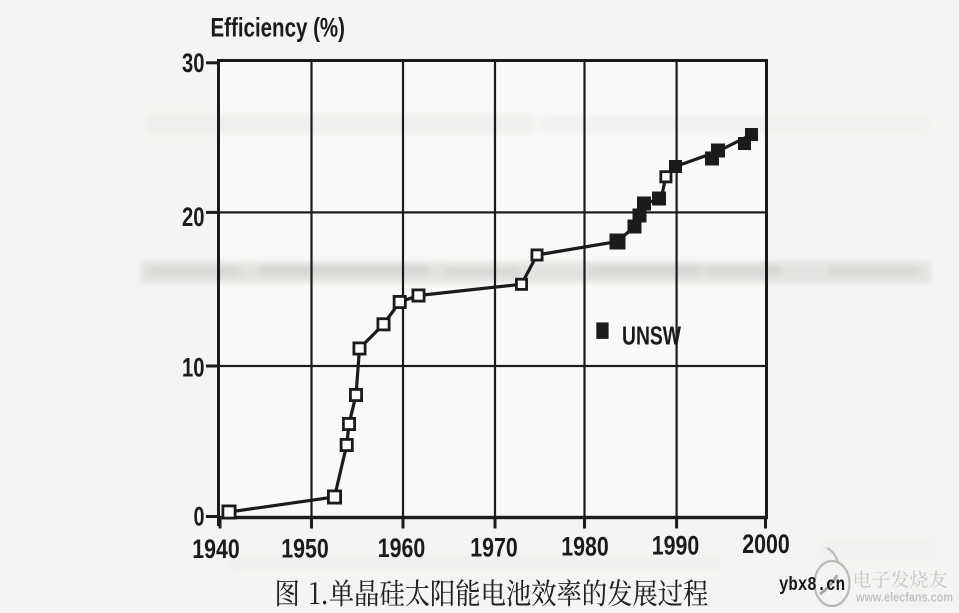 Image resolution: width=959 pixels, height=613 pixels. I want to click on svg-text: Efficiency (%), so click(278, 27).